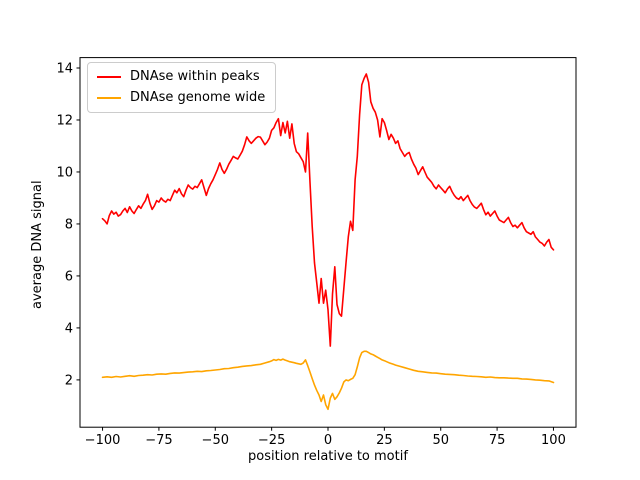  Describe the element at coordinates (195, 76) in the screenshot. I see `legend-label: DNAse within peaks` at that location.